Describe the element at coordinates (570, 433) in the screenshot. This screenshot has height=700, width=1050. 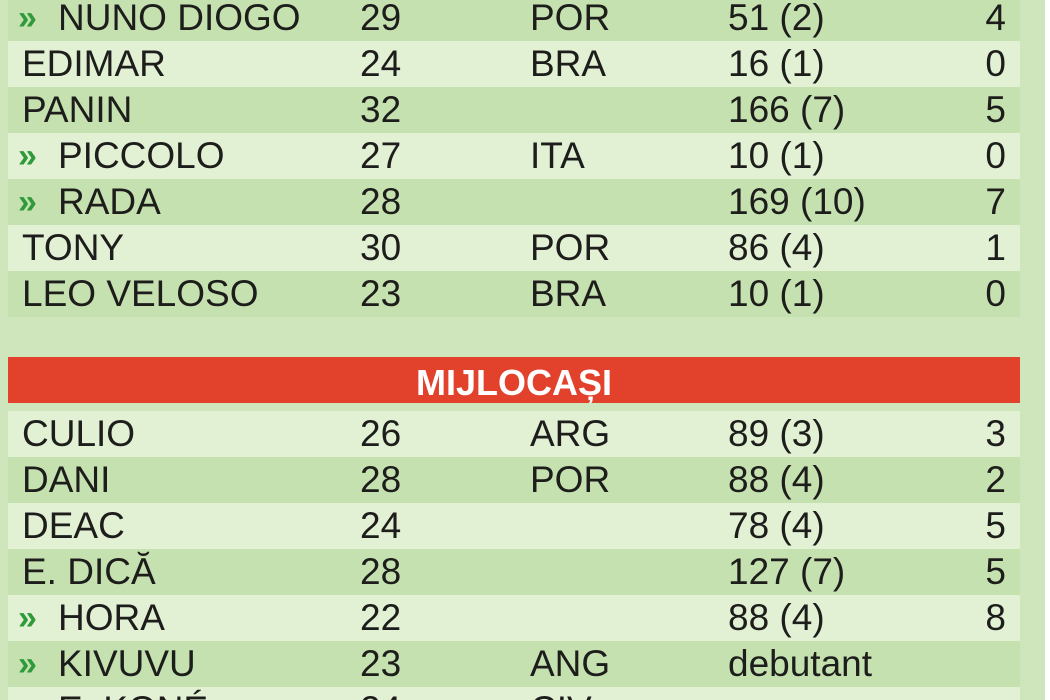
I see `nationality: ARG` at that location.